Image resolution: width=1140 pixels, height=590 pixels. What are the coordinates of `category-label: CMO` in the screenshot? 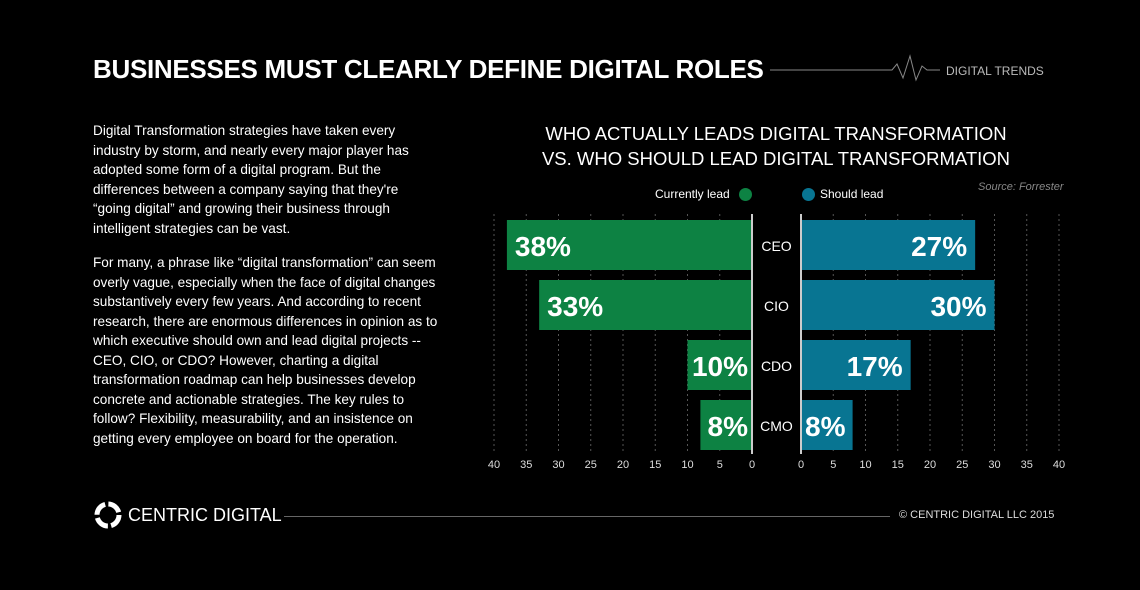 It's located at (776, 426).